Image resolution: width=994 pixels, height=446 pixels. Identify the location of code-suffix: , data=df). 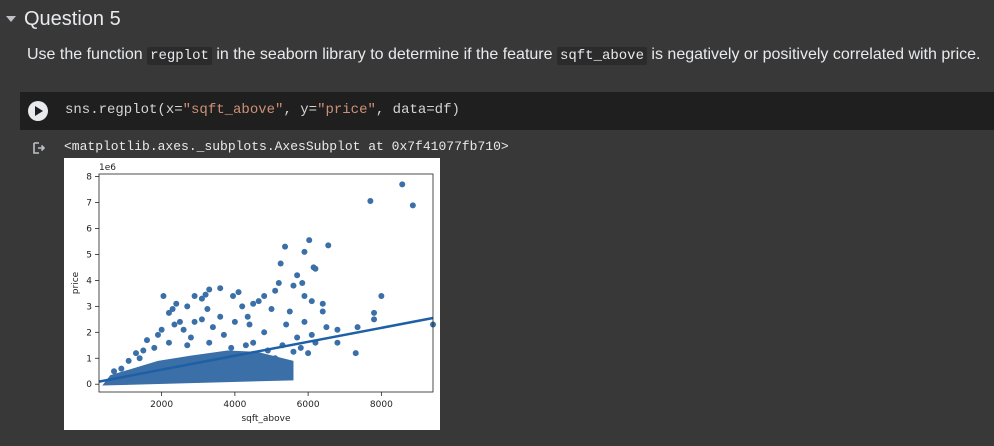
(417, 110).